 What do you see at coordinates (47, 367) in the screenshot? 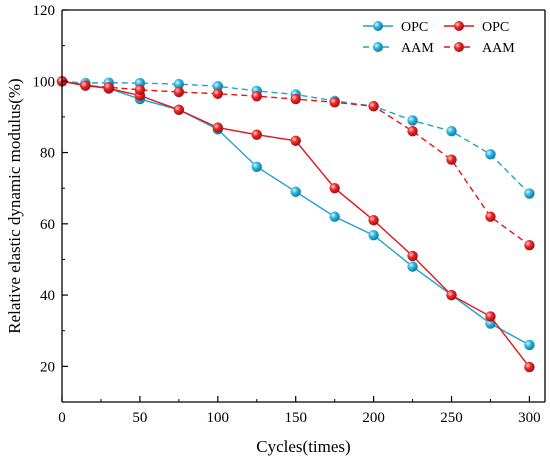
I see `y-tick-label: 20` at bounding box center [47, 367].